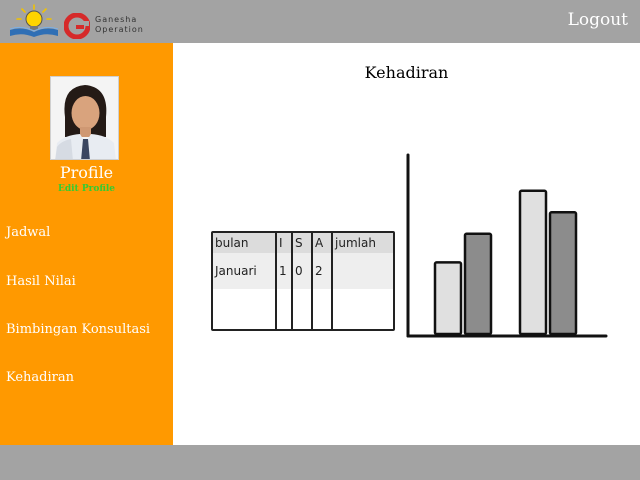  What do you see at coordinates (116, 19) in the screenshot?
I see `brand-line-1: Ganesha` at bounding box center [116, 19].